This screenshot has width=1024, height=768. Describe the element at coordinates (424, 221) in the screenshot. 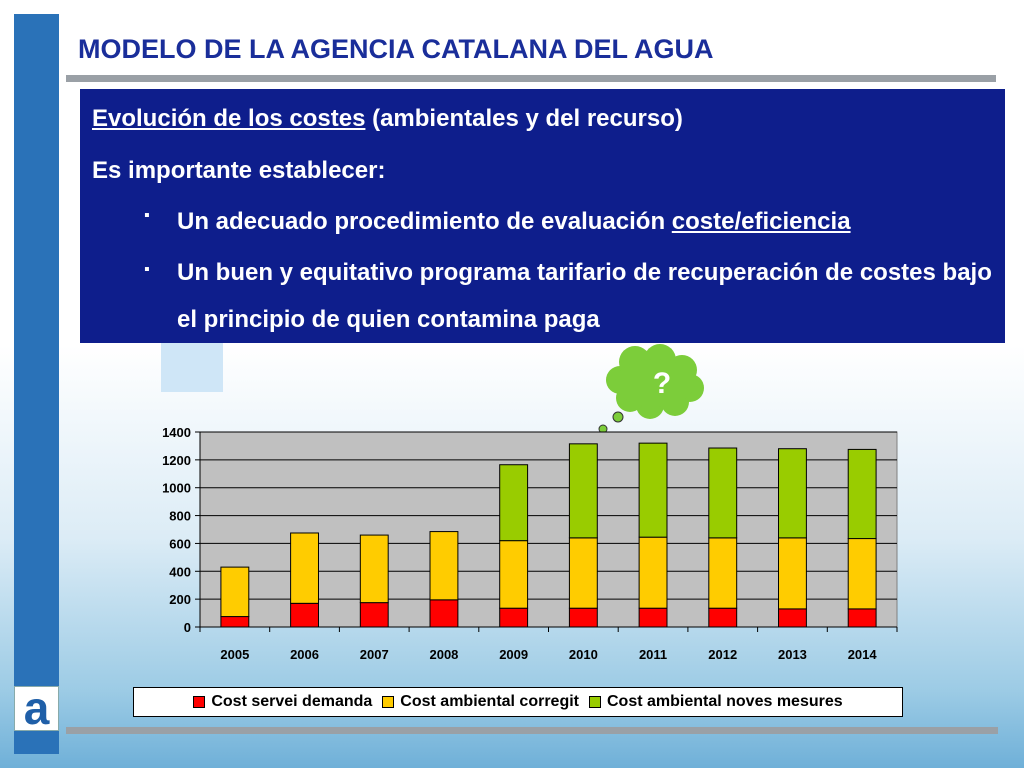

I see `bullet-item-1-text: Un adecuado procedimiento de evaluación` at that location.